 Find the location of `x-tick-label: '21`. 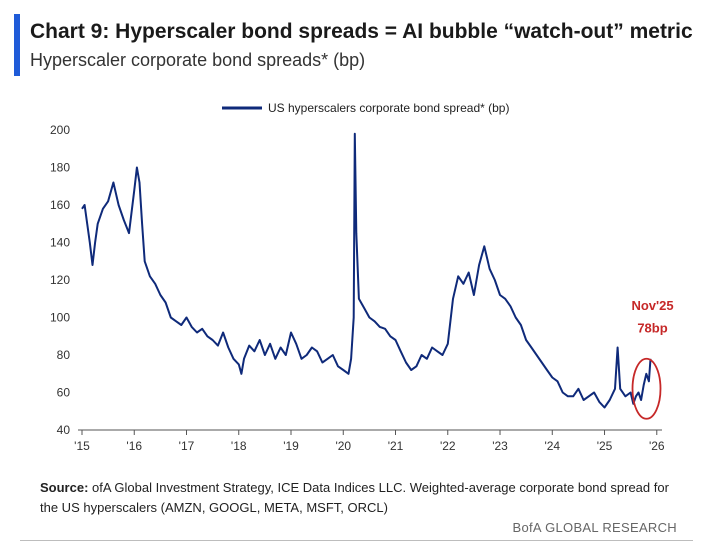

x-tick-label: '21 is located at coordinates (396, 446).